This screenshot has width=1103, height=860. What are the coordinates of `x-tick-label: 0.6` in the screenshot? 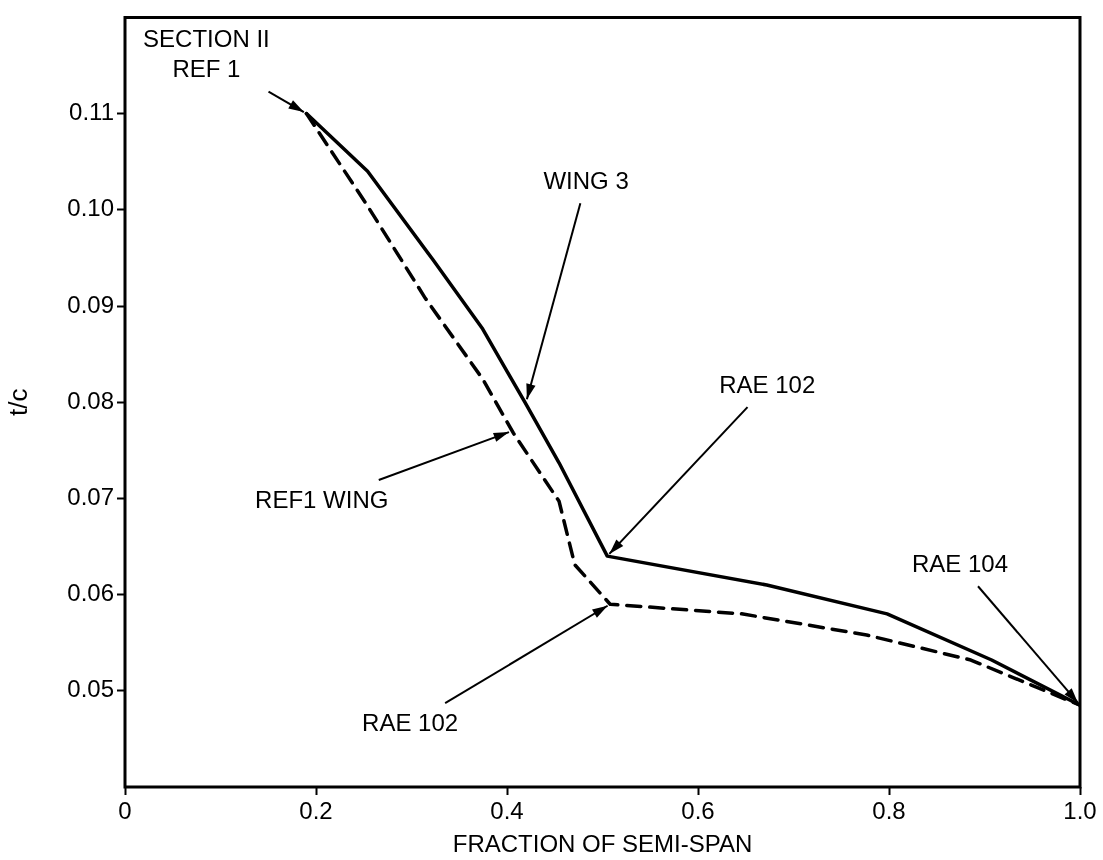 It's located at (698, 811).